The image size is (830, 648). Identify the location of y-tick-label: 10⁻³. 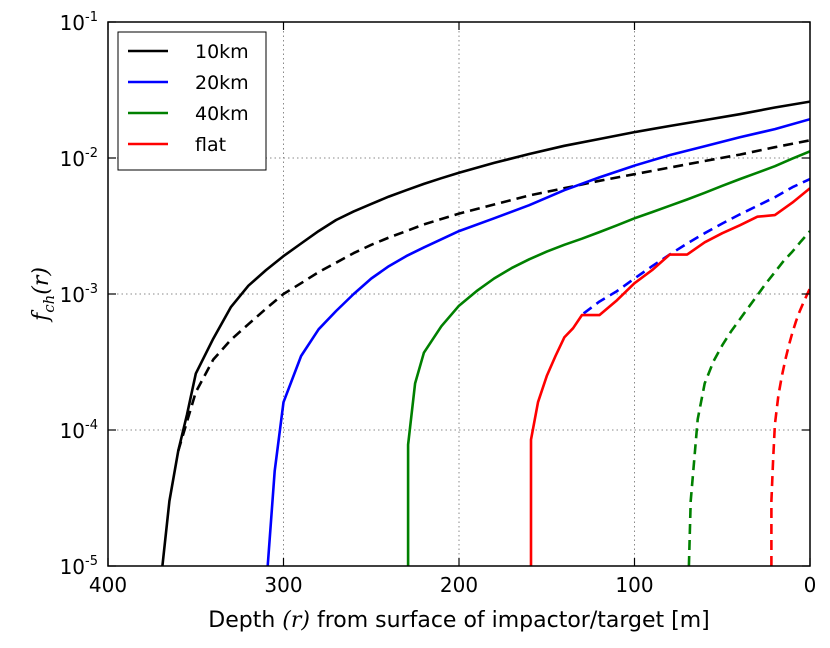
(79, 294).